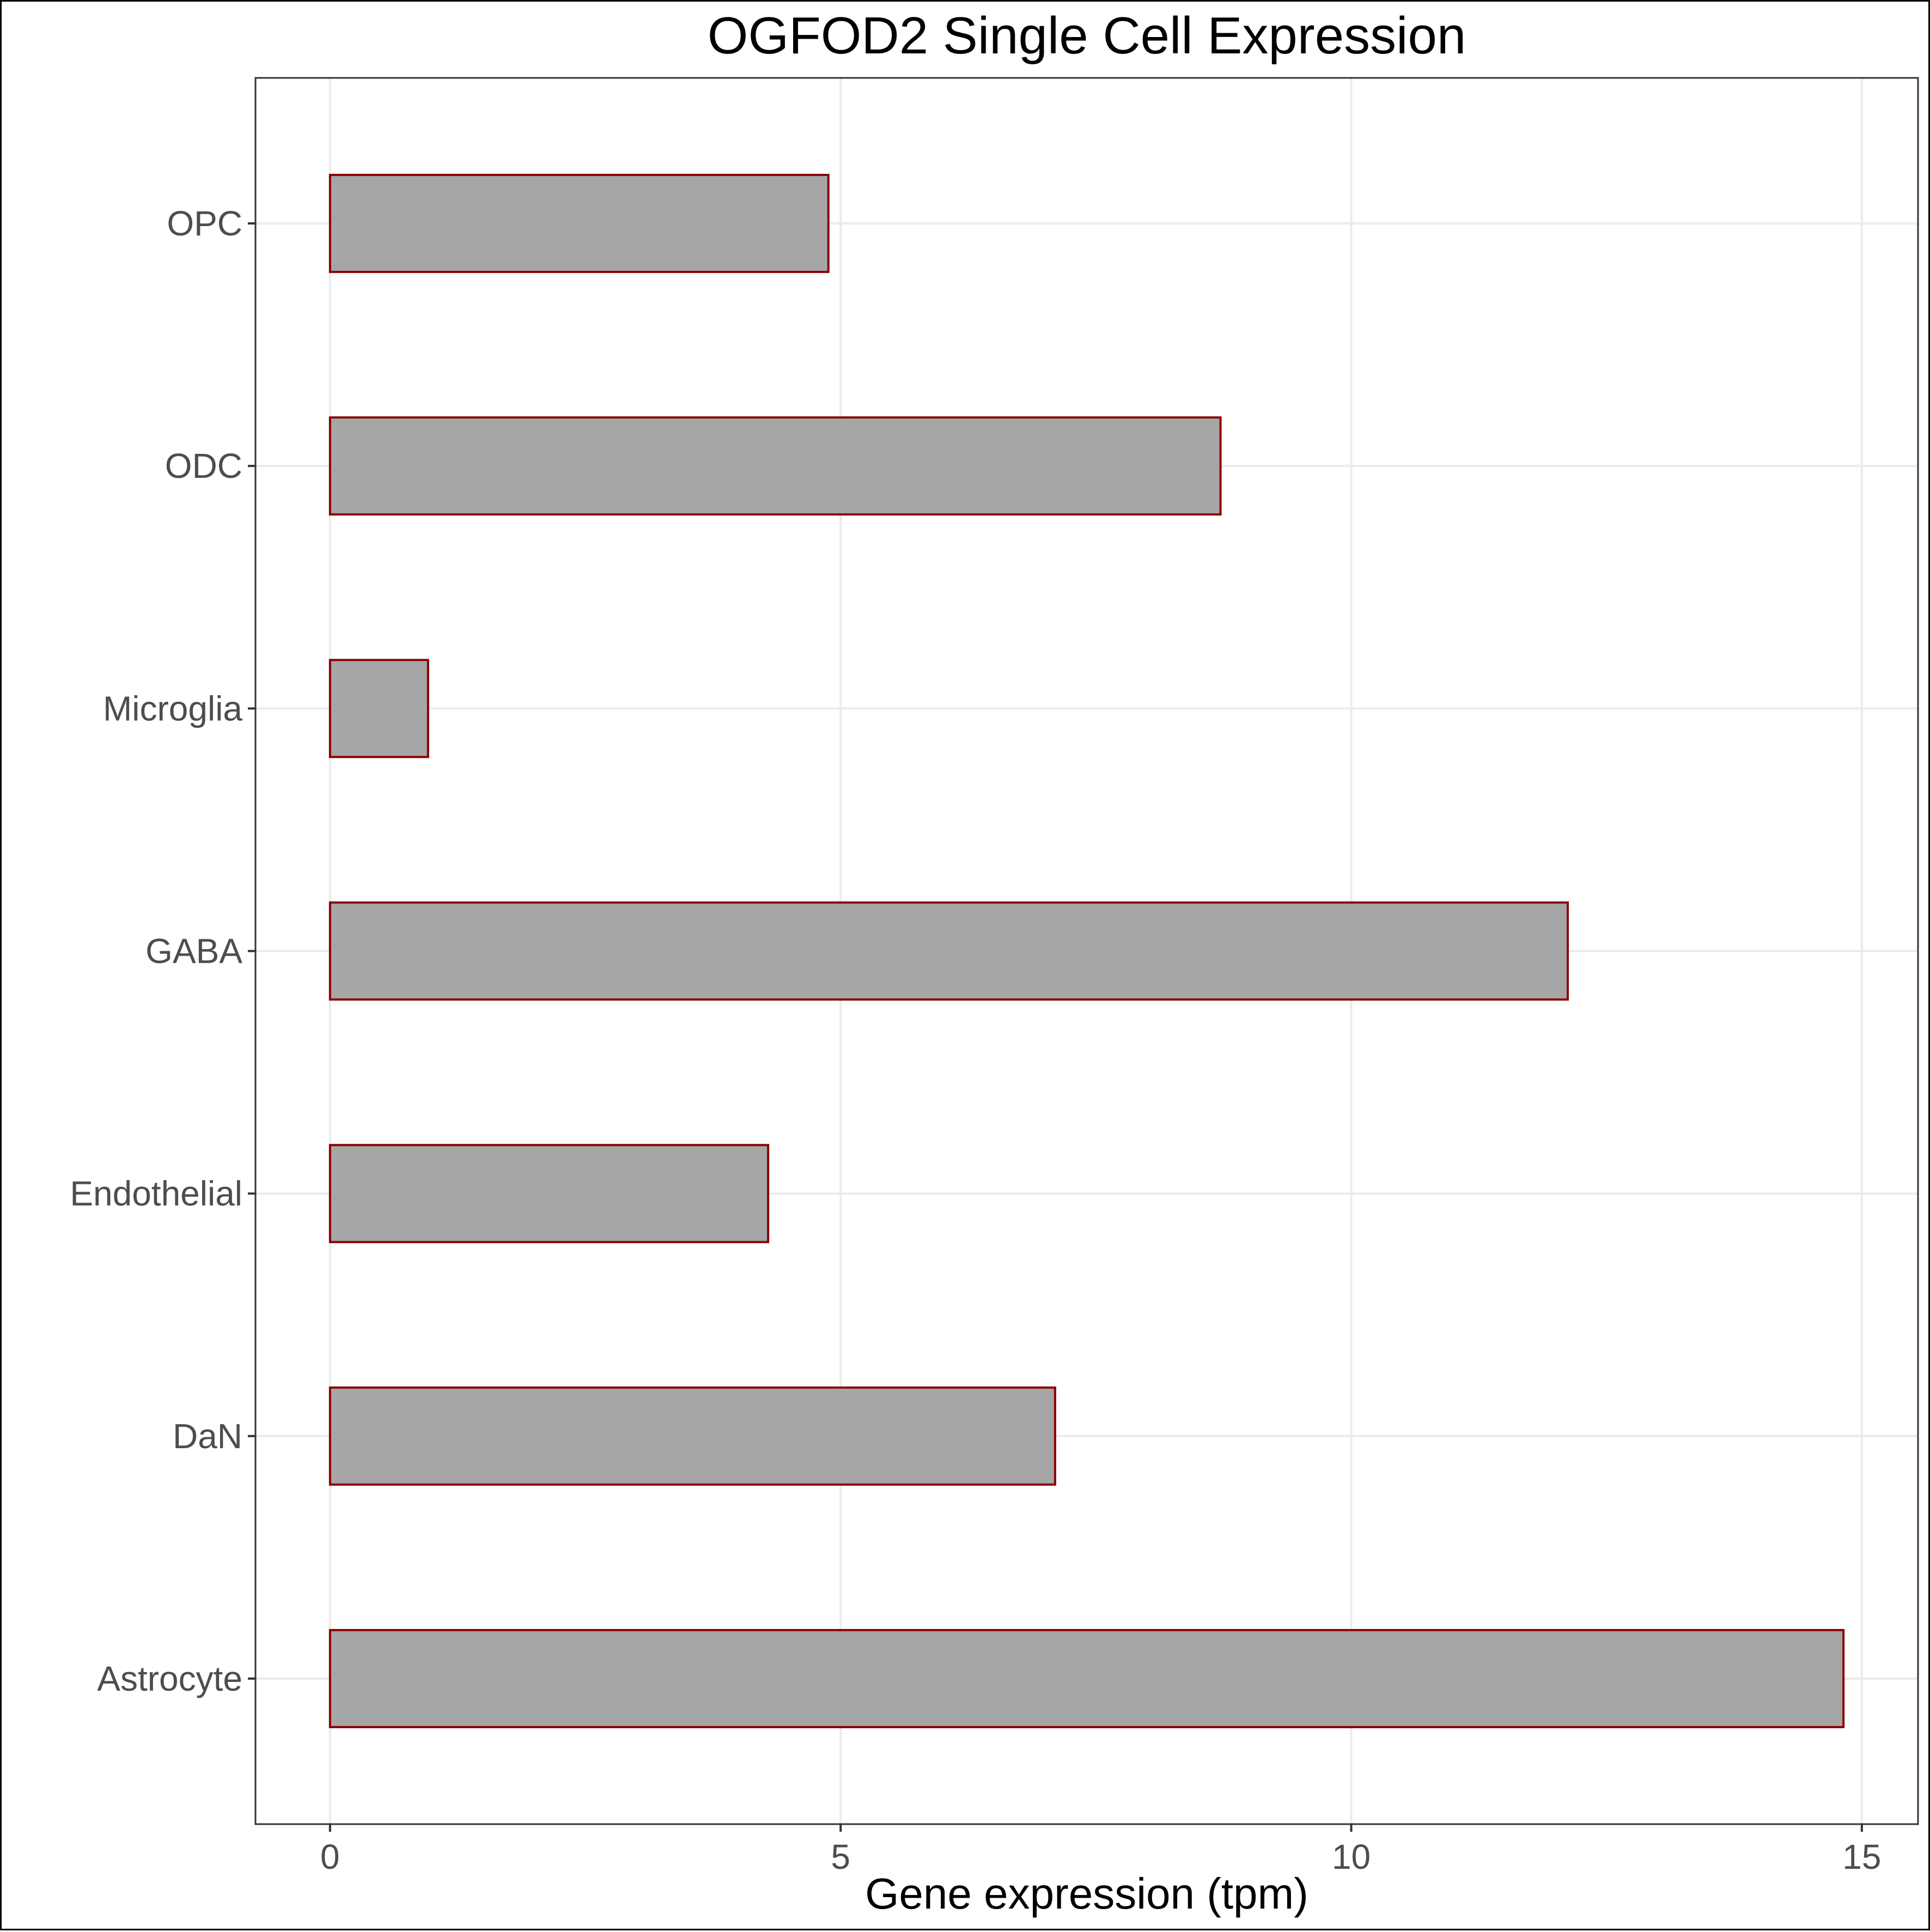  What do you see at coordinates (208, 1437) in the screenshot?
I see `y-tick-label: DaN` at bounding box center [208, 1437].